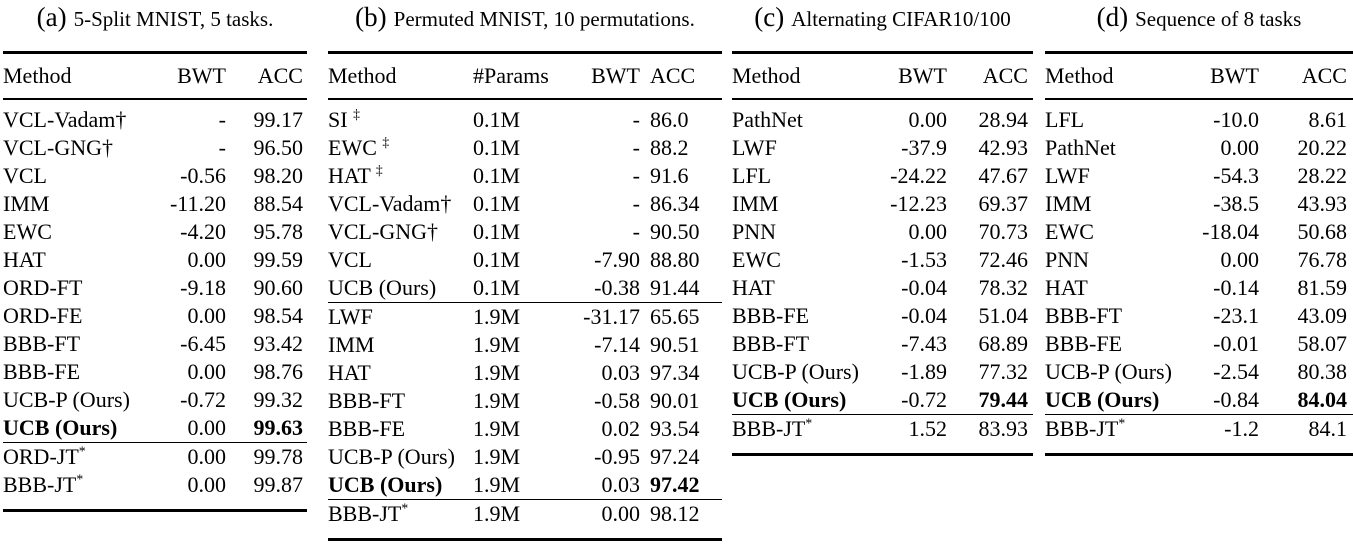 The height and width of the screenshot is (548, 1353). I want to click on table-row: VCL-Vadam† 0.1M -86.34, so click(525, 204).